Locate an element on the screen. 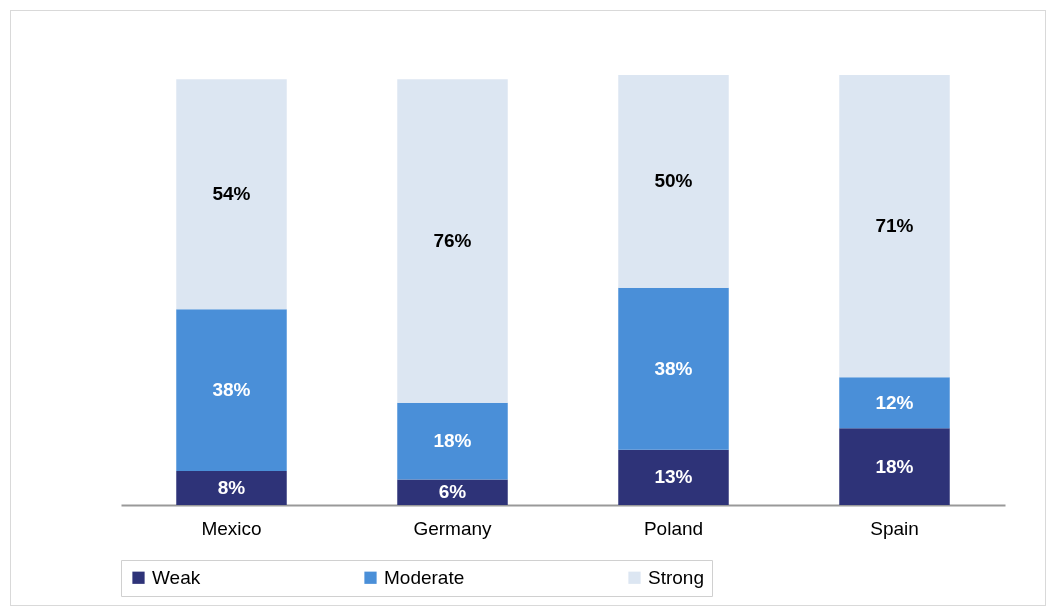 This screenshot has height=614, width=1056. legend-label: Moderate is located at coordinates (424, 577).